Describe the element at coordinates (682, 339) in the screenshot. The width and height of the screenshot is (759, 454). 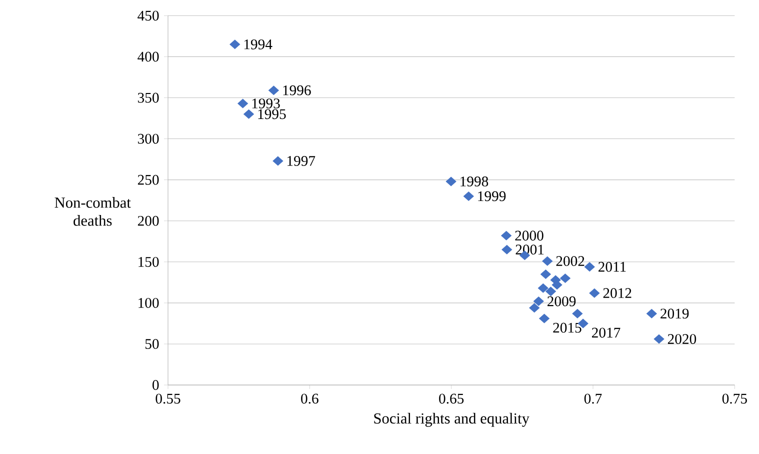
I see `annotation: 2020` at that location.